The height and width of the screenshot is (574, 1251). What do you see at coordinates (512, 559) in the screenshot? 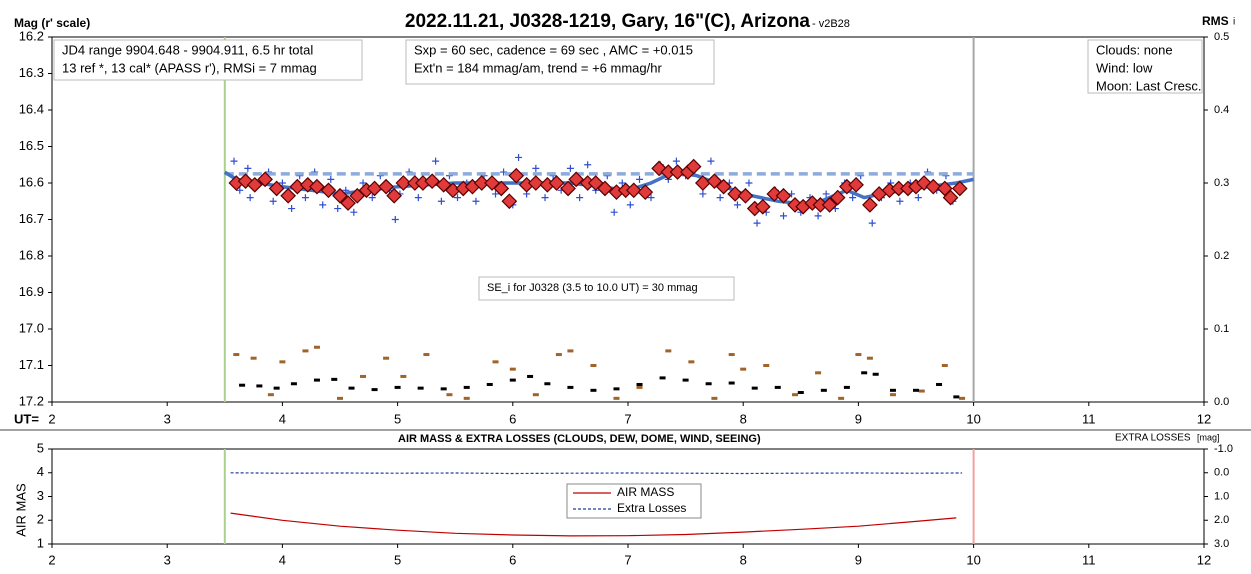
I see `x-tick-label: 6` at bounding box center [512, 559].